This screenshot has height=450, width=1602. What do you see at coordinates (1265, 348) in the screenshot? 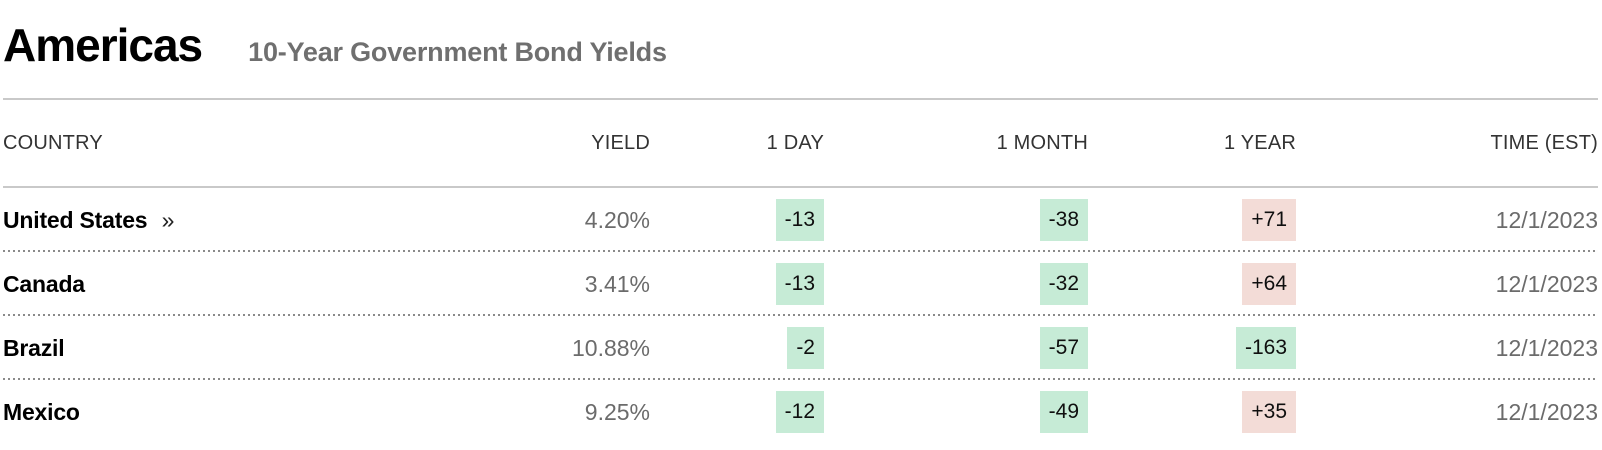
I see `change-1year-badge: -163` at bounding box center [1265, 348].